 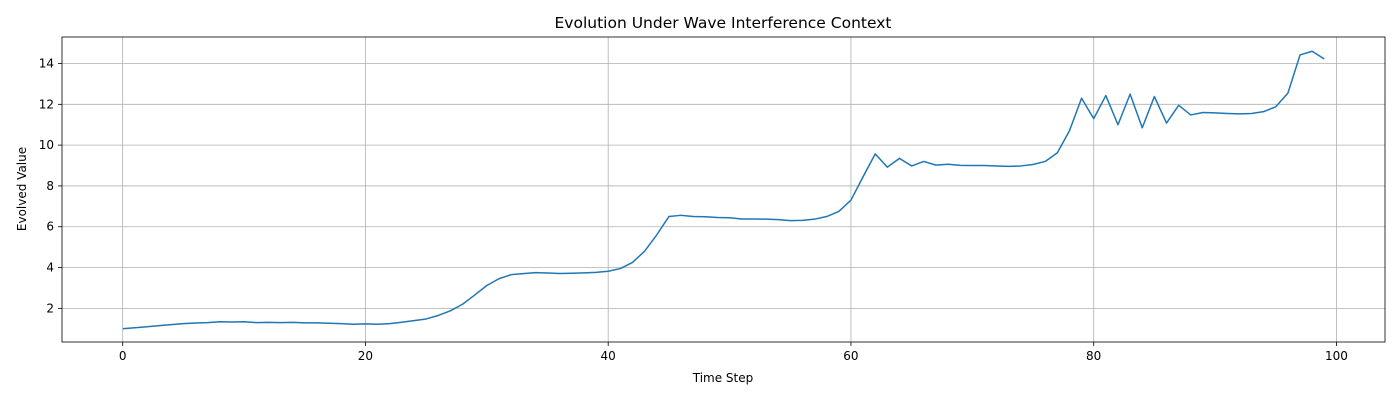 I want to click on x-tick-label: 80, so click(x=1093, y=356).